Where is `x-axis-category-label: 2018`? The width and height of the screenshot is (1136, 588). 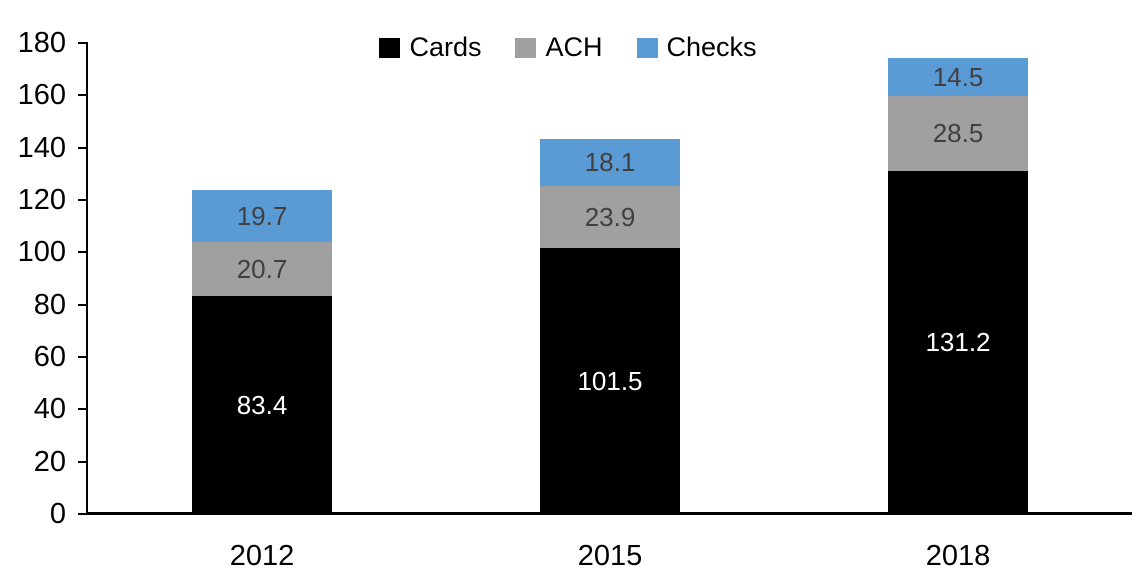 x-axis-category-label: 2018 is located at coordinates (958, 556).